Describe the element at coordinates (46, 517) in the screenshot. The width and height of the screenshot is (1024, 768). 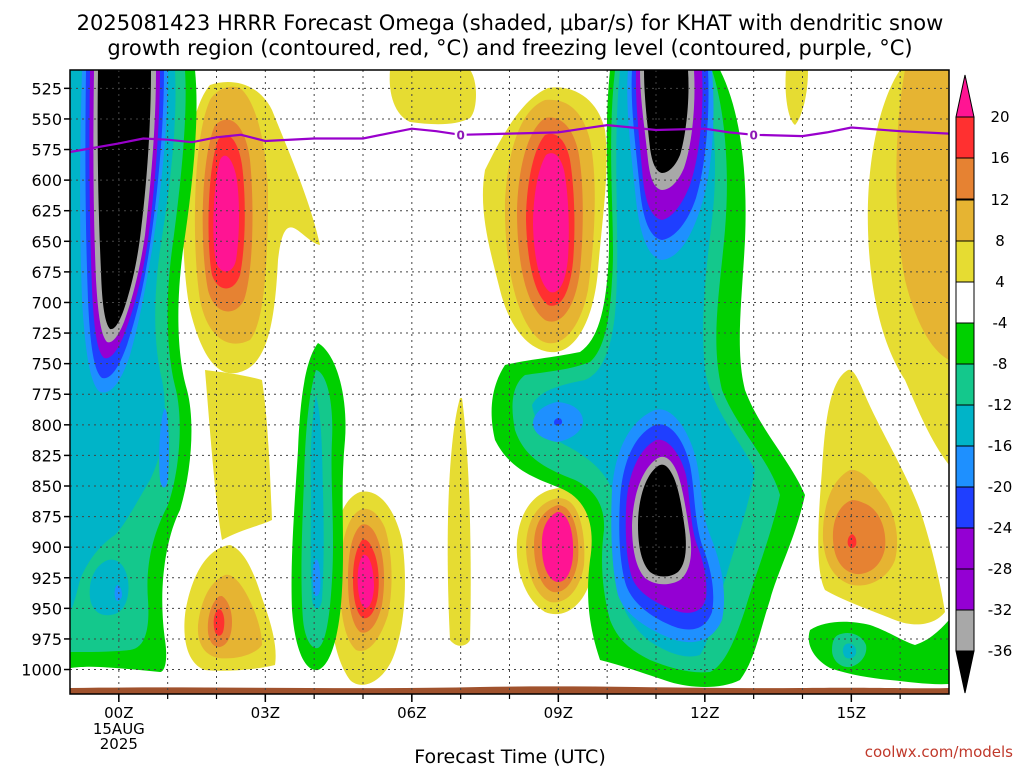
I see `y-tick-label: 875` at that location.